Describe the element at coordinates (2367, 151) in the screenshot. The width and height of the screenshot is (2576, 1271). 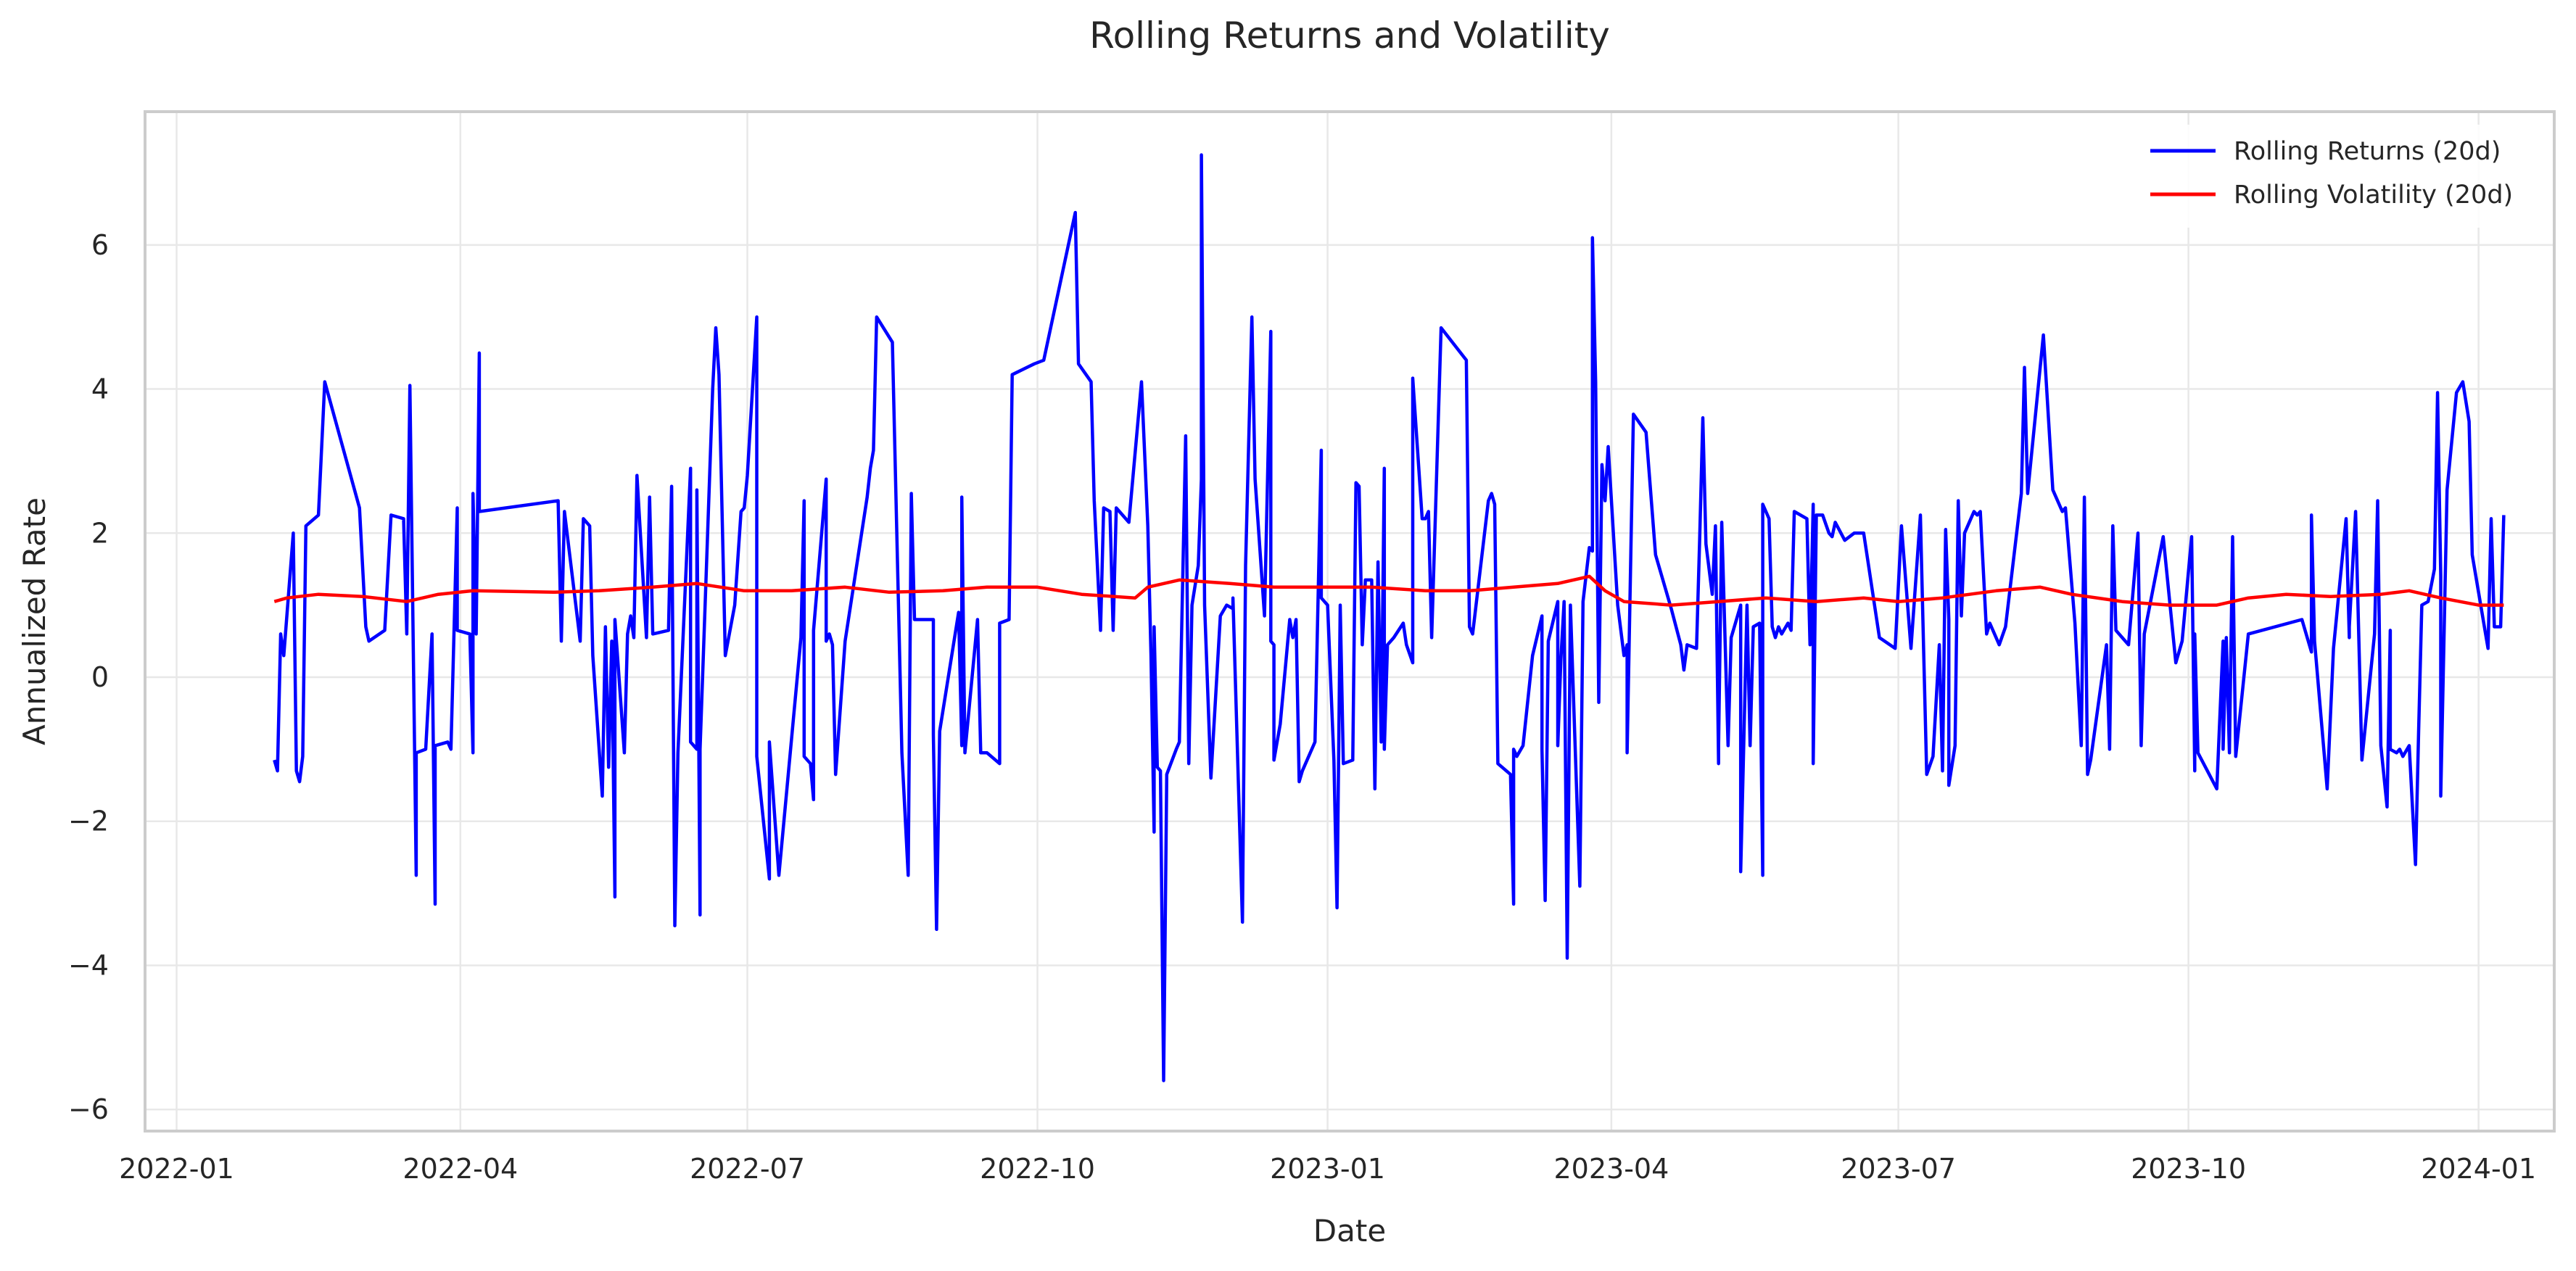
I see `legend-label-returns: Rolling Returns (20d)` at that location.